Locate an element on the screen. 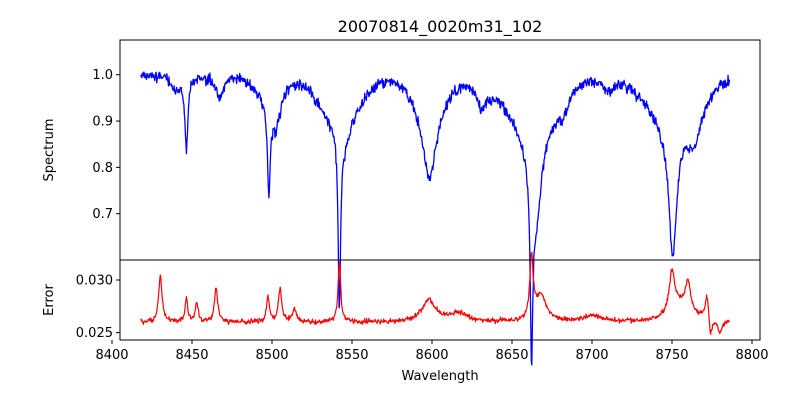  figure-title: 20070814_0020m31_102 is located at coordinates (440, 27).